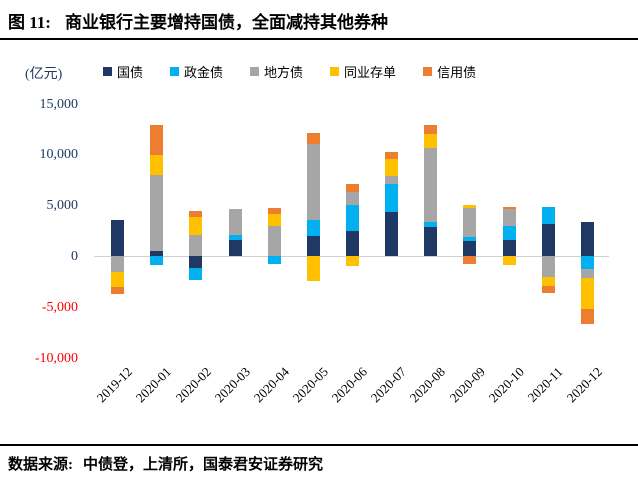 Image resolution: width=638 pixels, height=486 pixels. What do you see at coordinates (271, 385) in the screenshot?
I see `x-tick-2020-04: 2020-04` at bounding box center [271, 385].